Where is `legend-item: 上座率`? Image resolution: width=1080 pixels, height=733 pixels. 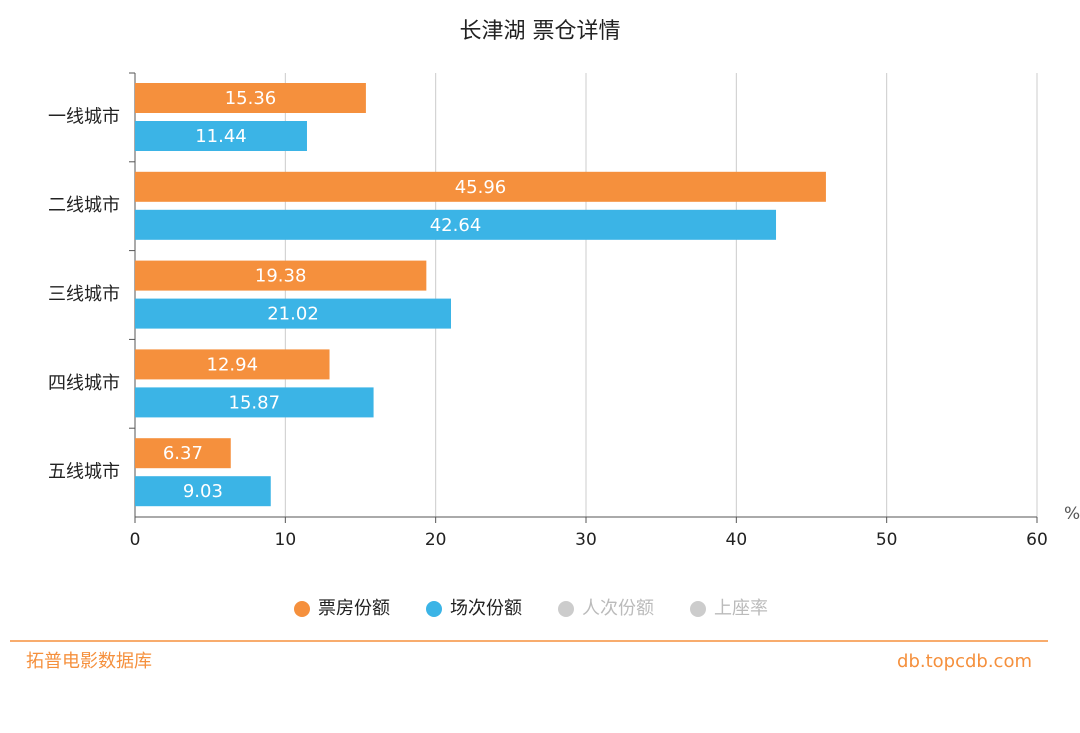 legend-item: 上座率 is located at coordinates (729, 608).